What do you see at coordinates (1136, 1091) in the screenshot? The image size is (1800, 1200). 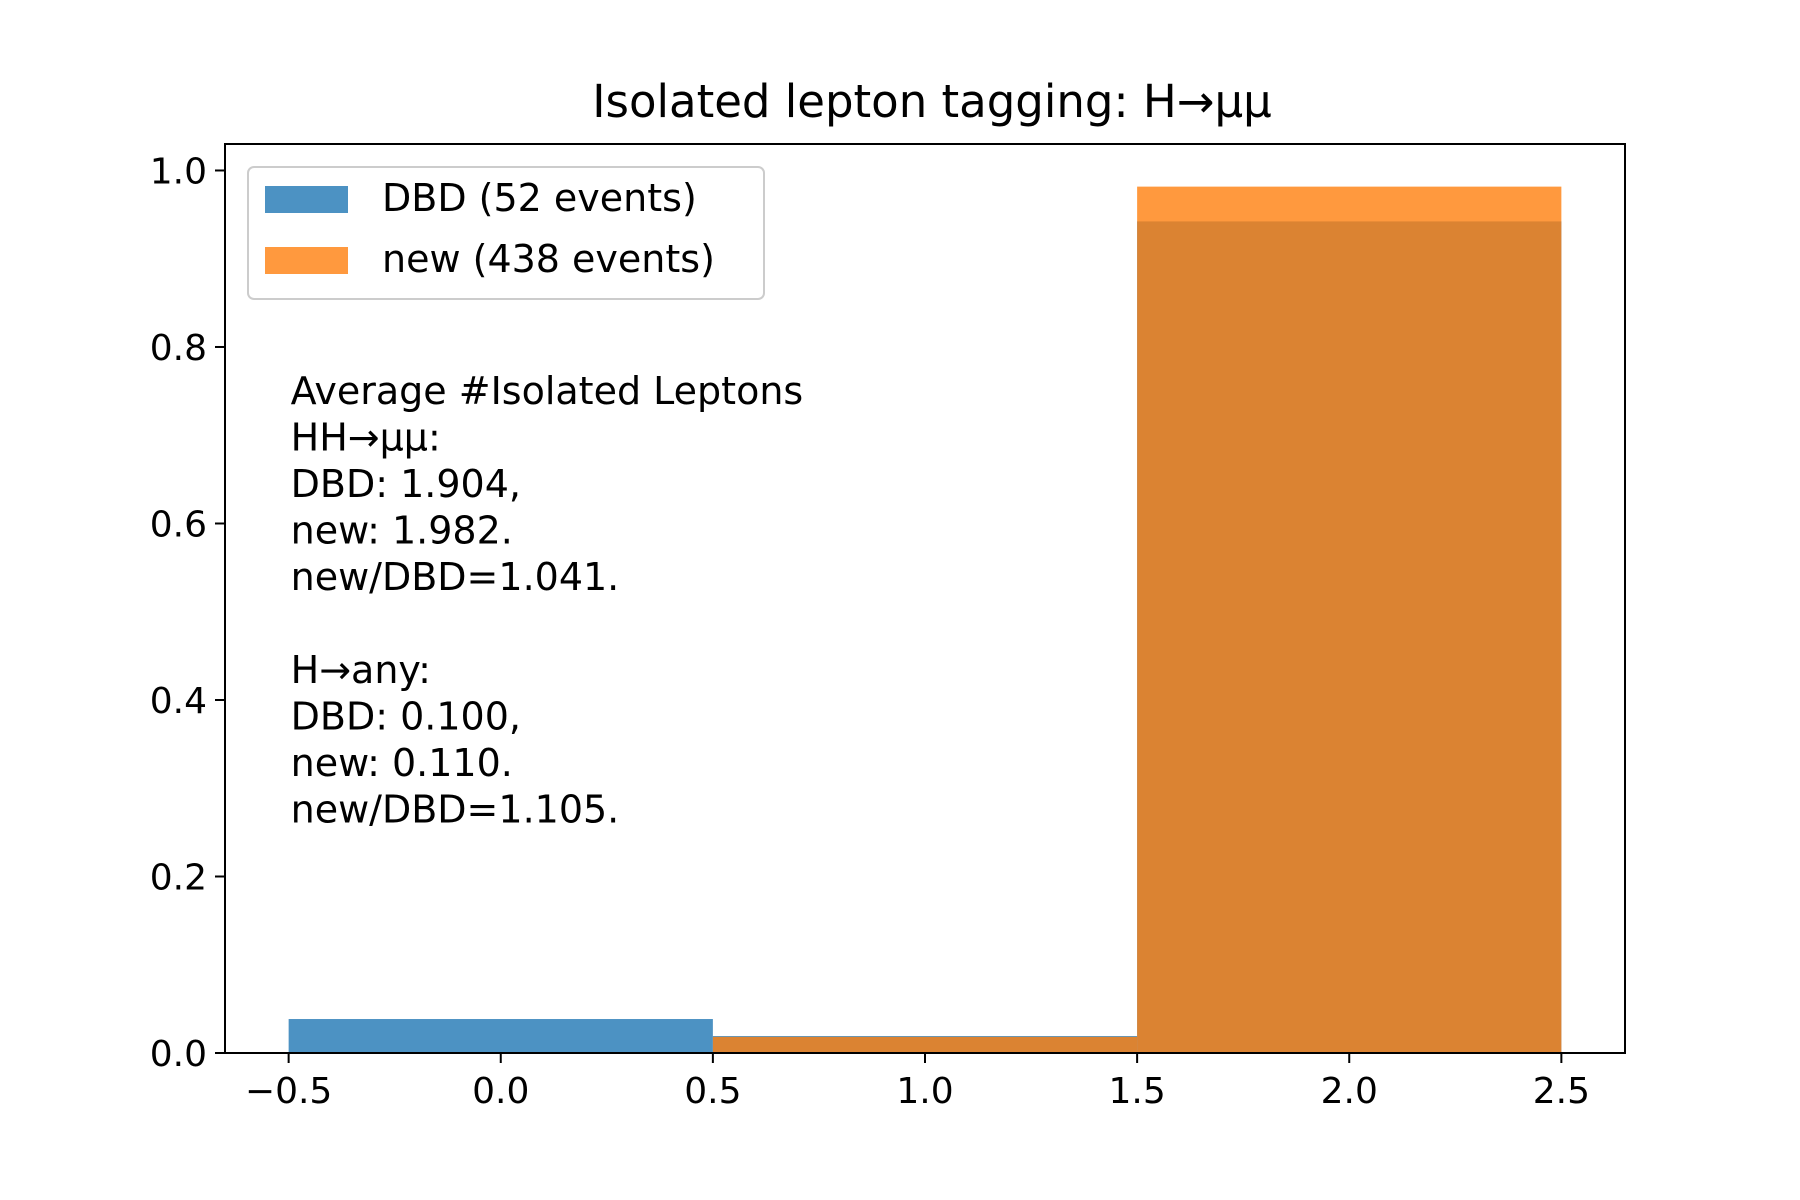 I see `x-tick-label: 1.5` at bounding box center [1136, 1091].